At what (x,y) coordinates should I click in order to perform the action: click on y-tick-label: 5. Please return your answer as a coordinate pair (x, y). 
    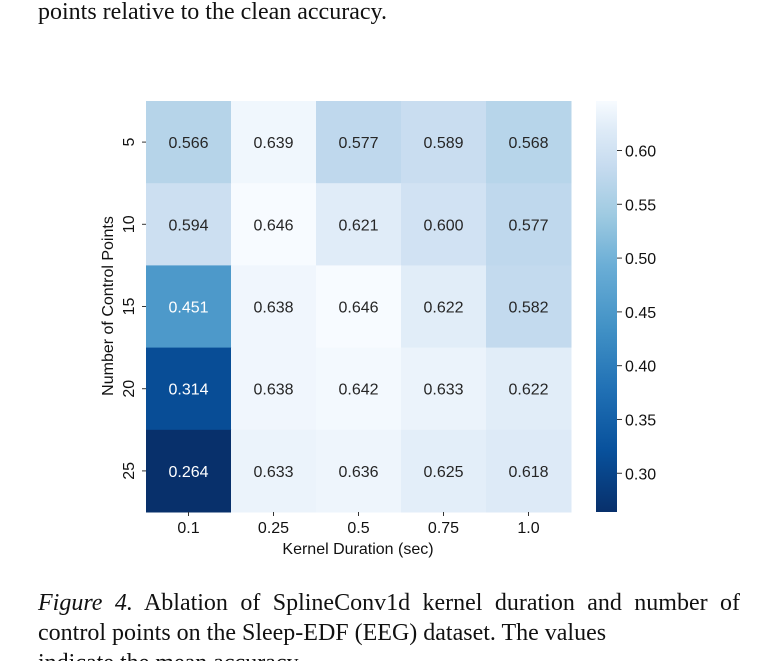
    Looking at the image, I should click on (129, 142).